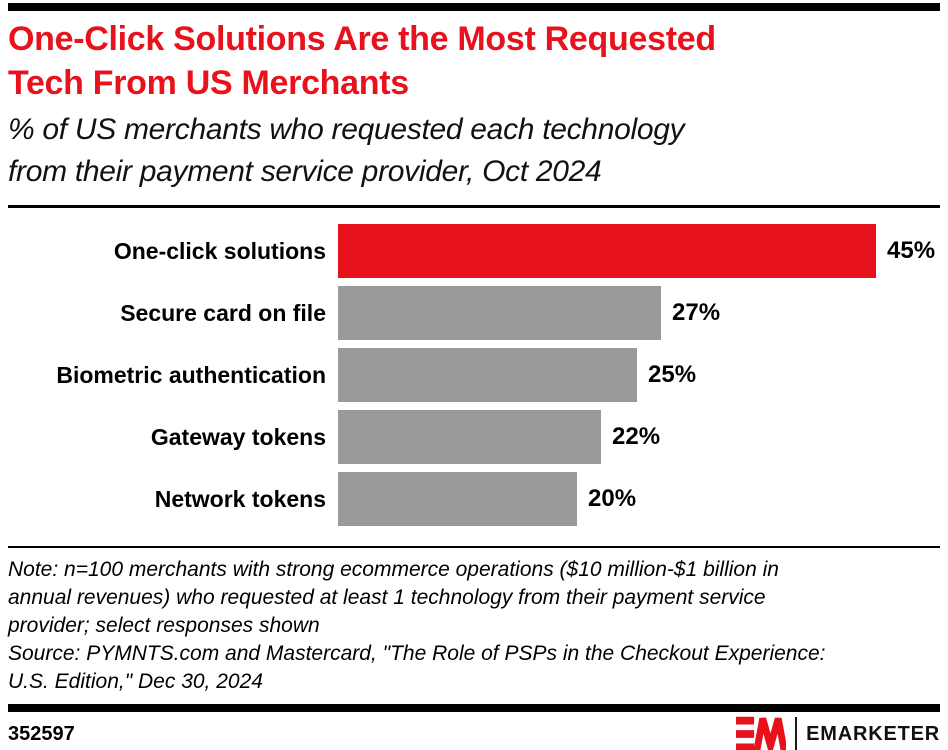 This screenshot has width=948, height=750. What do you see at coordinates (474, 547) in the screenshot?
I see `footnote-divider` at bounding box center [474, 547].